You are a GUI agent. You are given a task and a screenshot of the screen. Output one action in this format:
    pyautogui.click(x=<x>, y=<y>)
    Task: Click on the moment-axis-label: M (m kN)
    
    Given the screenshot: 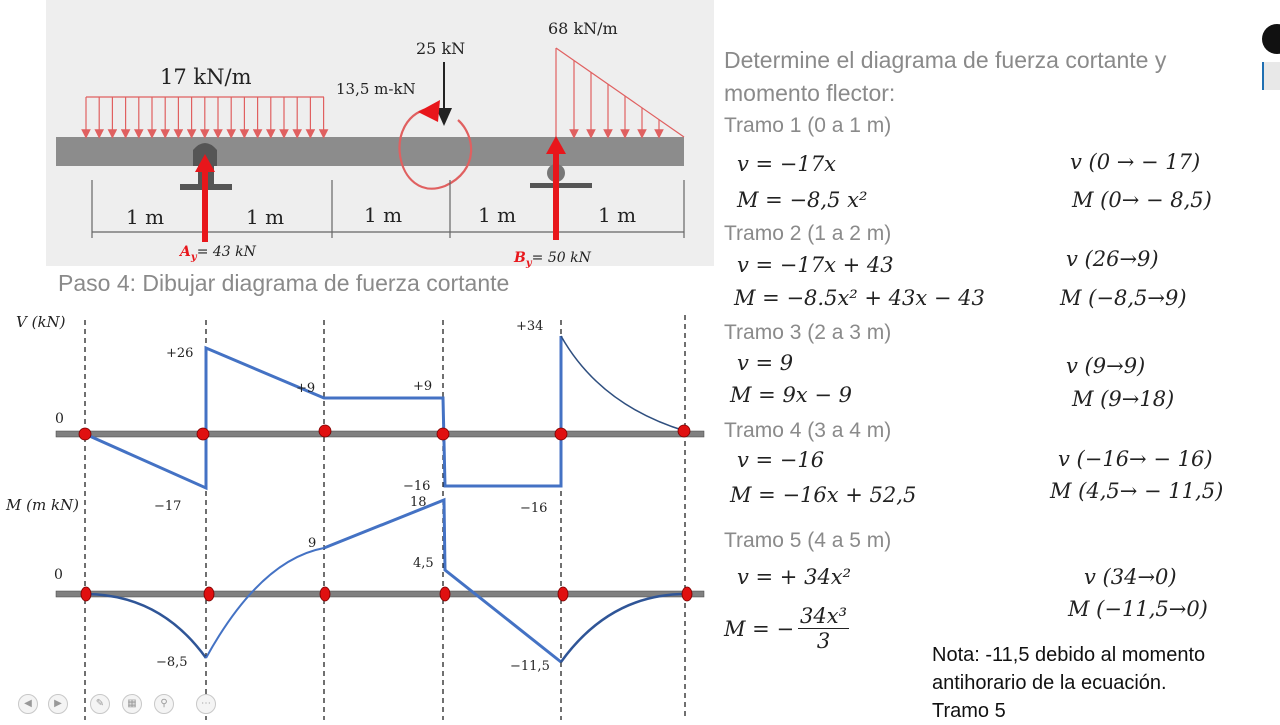 What is the action you would take?
    pyautogui.click(x=42, y=505)
    